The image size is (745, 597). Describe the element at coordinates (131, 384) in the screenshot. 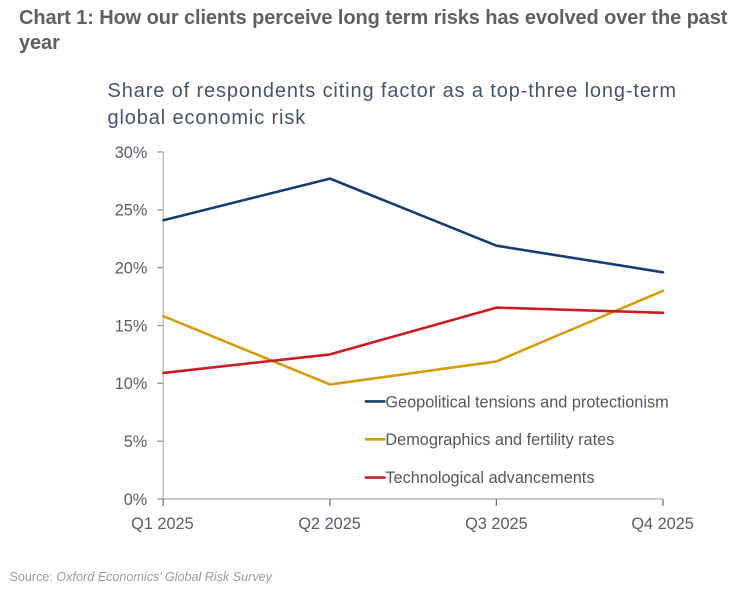

I see `svg-text: 10%` at that location.